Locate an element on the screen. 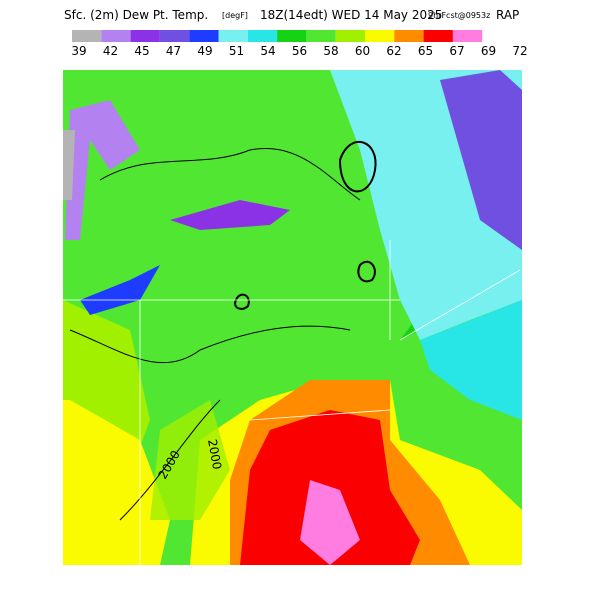 The image size is (589, 589). forecast: 9hrFcst@0953z is located at coordinates (459, 15).